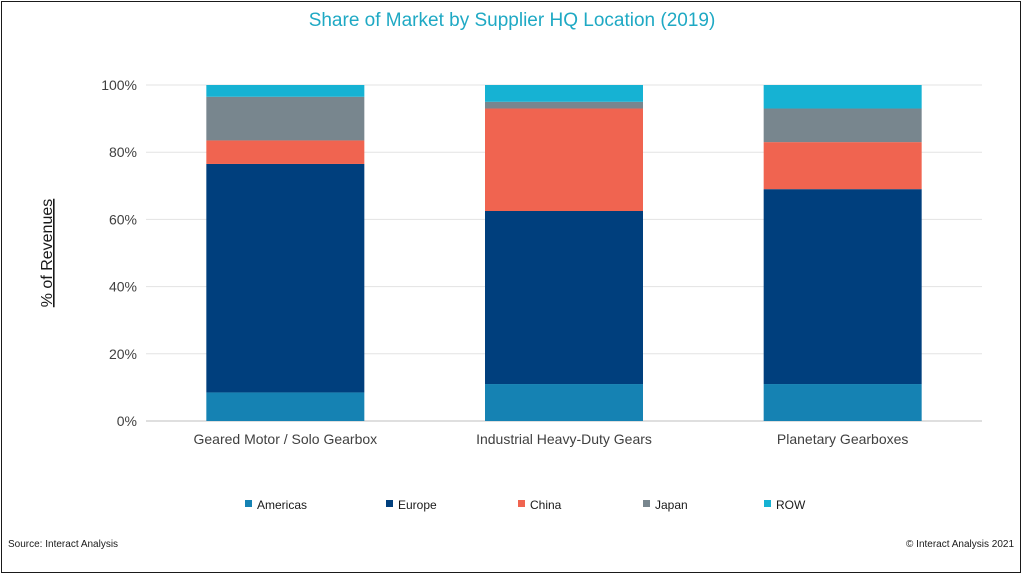 The width and height of the screenshot is (1024, 576). I want to click on x-tick-label-2: Industrial Heavy-Duty Gears, so click(564, 439).